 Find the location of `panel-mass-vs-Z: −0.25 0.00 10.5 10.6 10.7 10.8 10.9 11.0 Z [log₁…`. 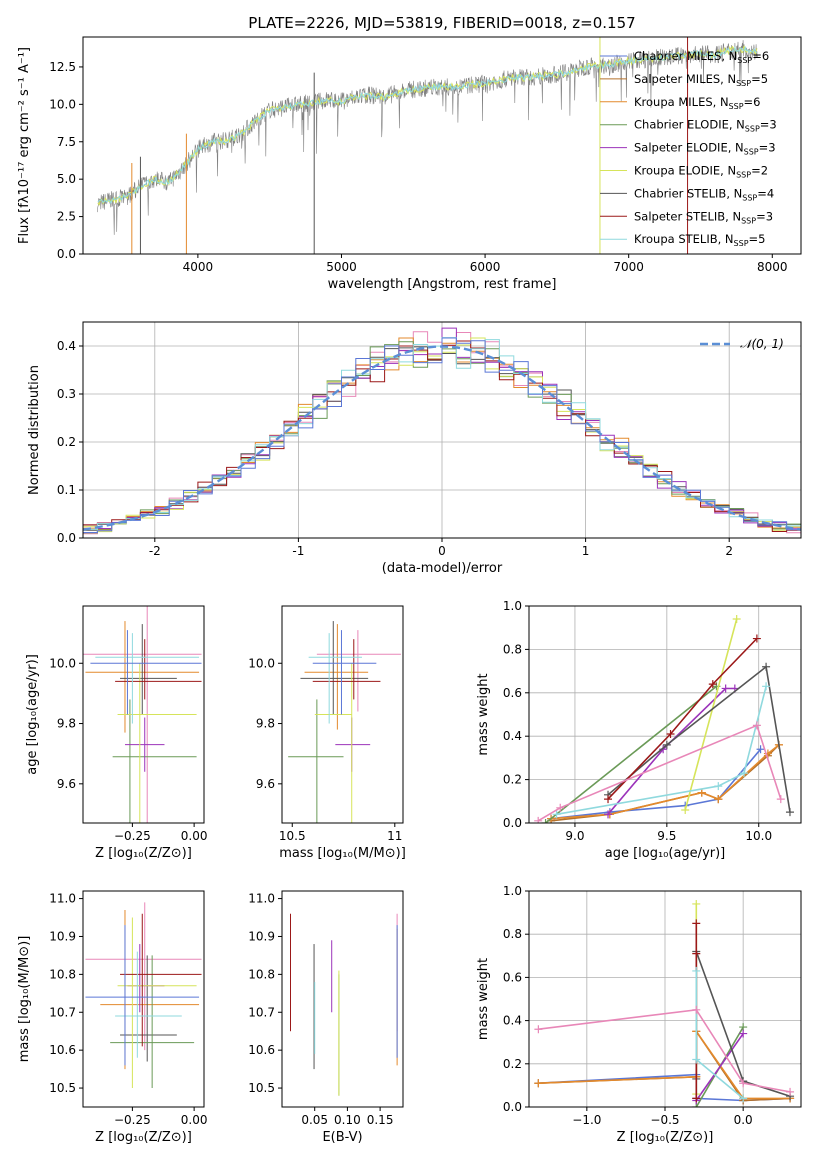

panel-mass-vs-Z: −0.25 0.00 10.5 10.6 10.7 10.8 10.9 11.0 Z [log₁… is located at coordinates (112, 1017).